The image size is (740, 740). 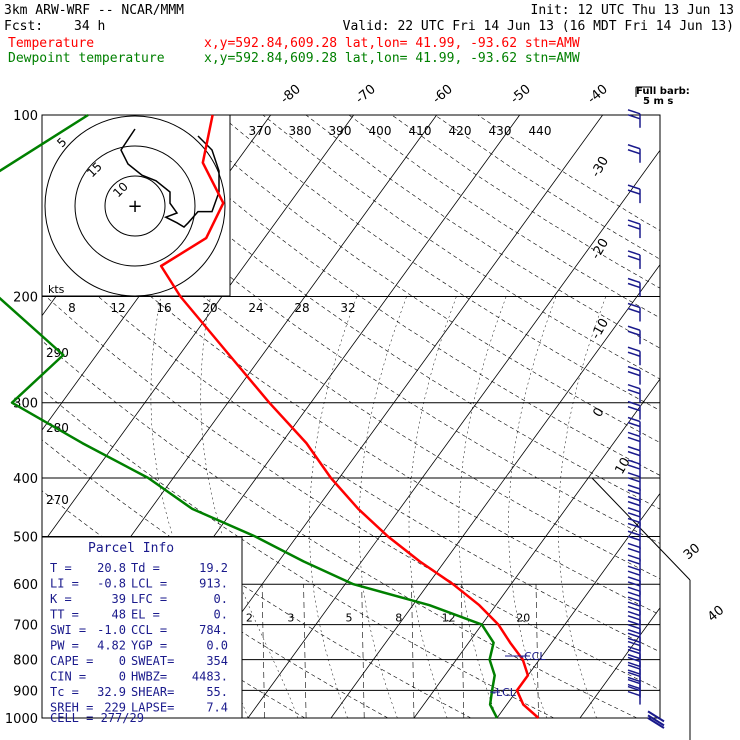 I want to click on theta-label-400: 400, so click(x=380, y=131).